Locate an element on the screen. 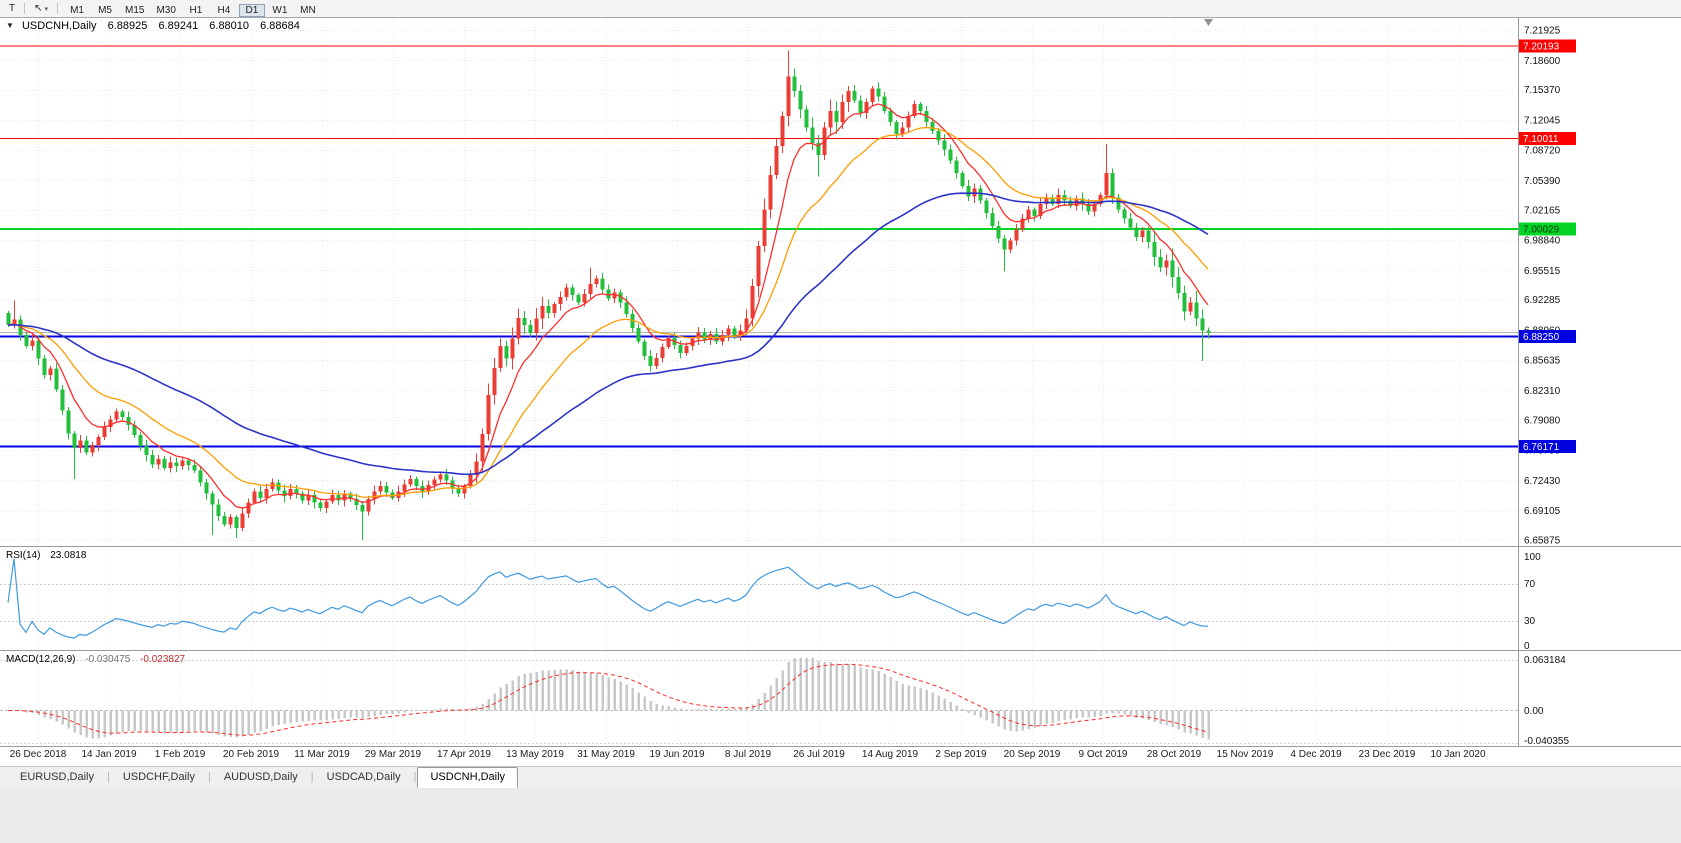  macd-signal-line is located at coordinates (608, 699).